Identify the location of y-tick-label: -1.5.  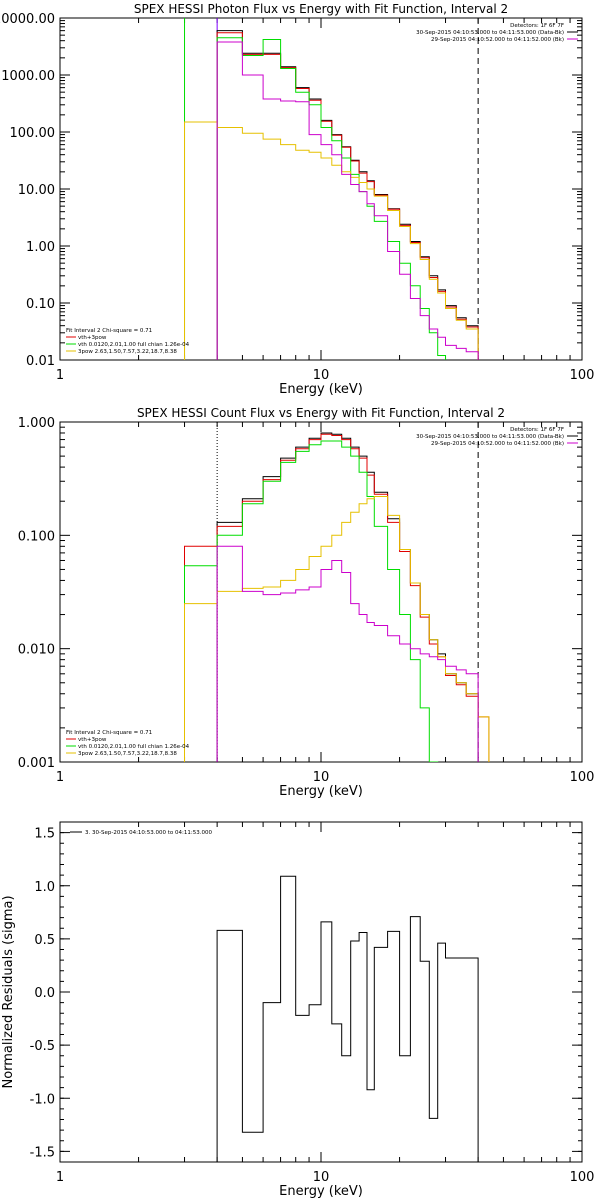
(42, 1152).